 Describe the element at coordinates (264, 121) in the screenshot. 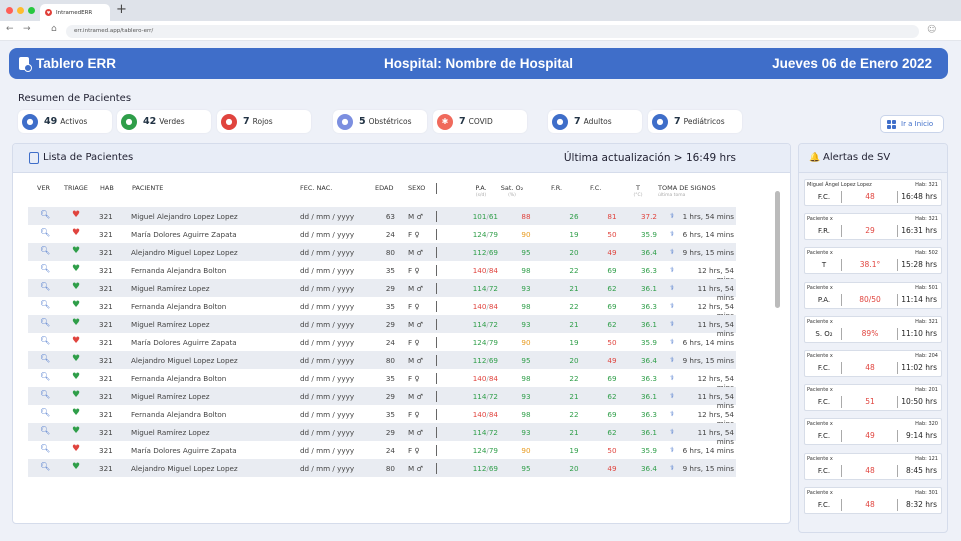

I see `summary-rojos: ● 7 Rojos` at that location.